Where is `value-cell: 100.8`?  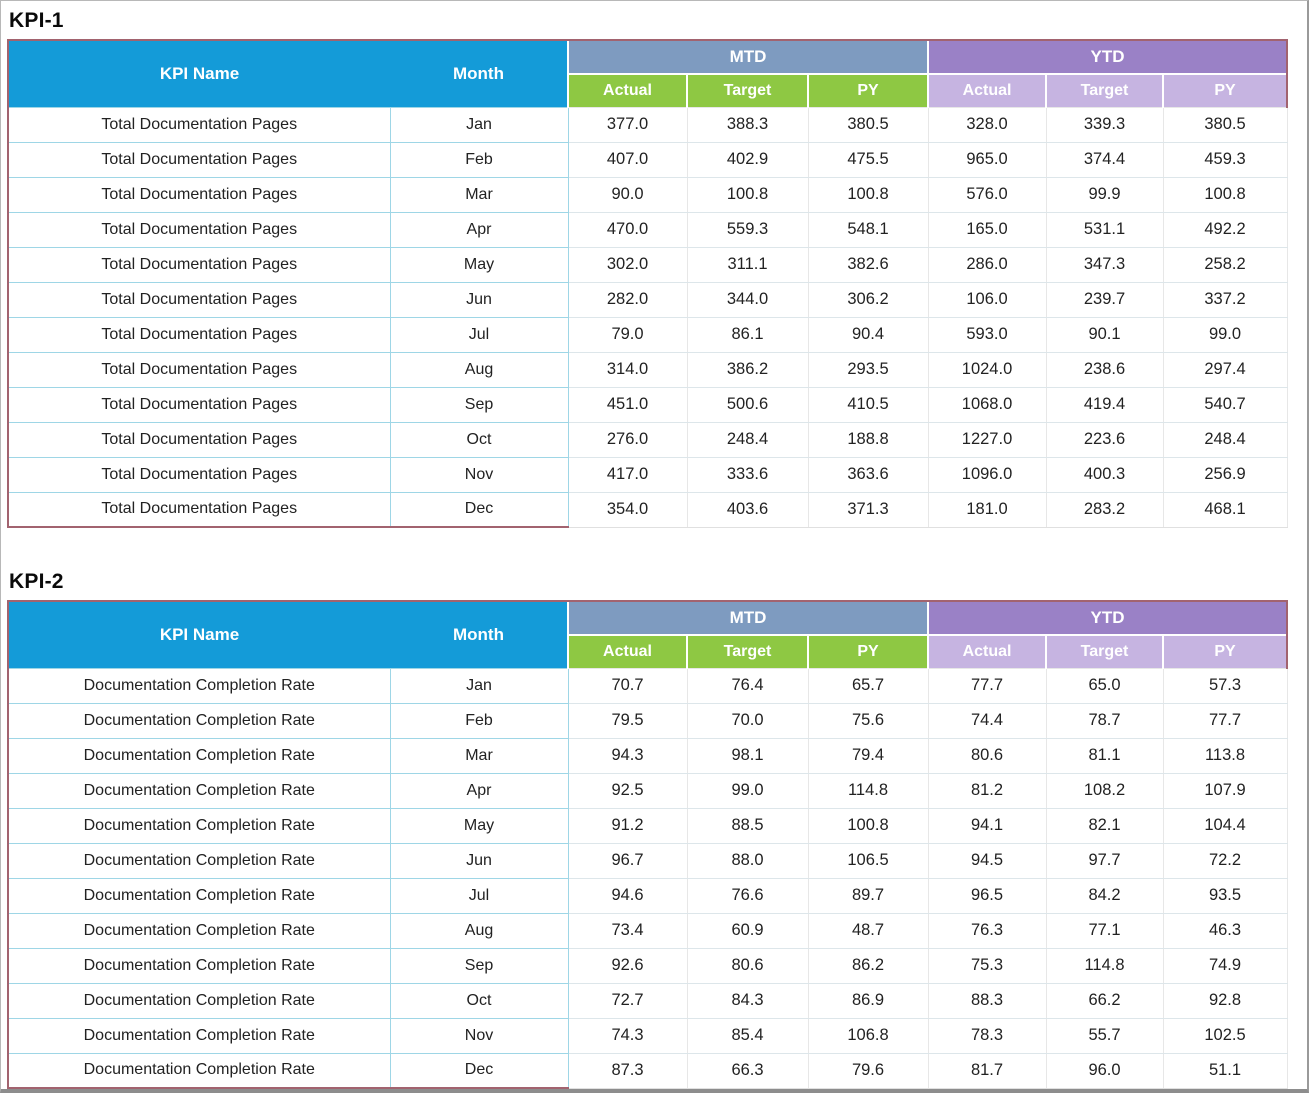 value-cell: 100.8 is located at coordinates (747, 194).